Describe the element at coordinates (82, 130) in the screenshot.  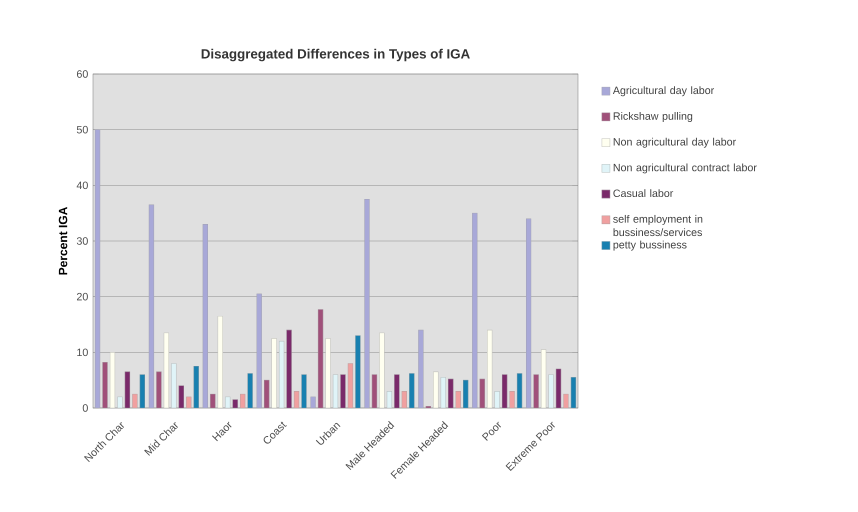
I see `y-tick-label: 50` at that location.